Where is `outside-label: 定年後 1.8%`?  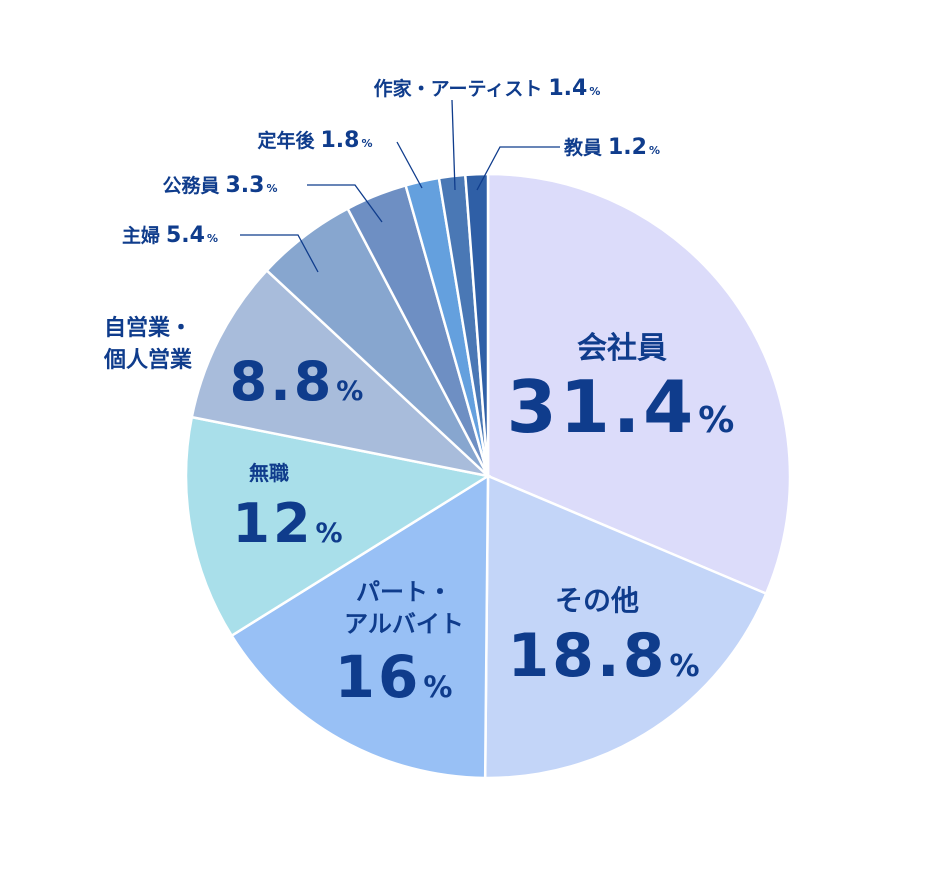 outside-label: 定年後 1.8% is located at coordinates (314, 140).